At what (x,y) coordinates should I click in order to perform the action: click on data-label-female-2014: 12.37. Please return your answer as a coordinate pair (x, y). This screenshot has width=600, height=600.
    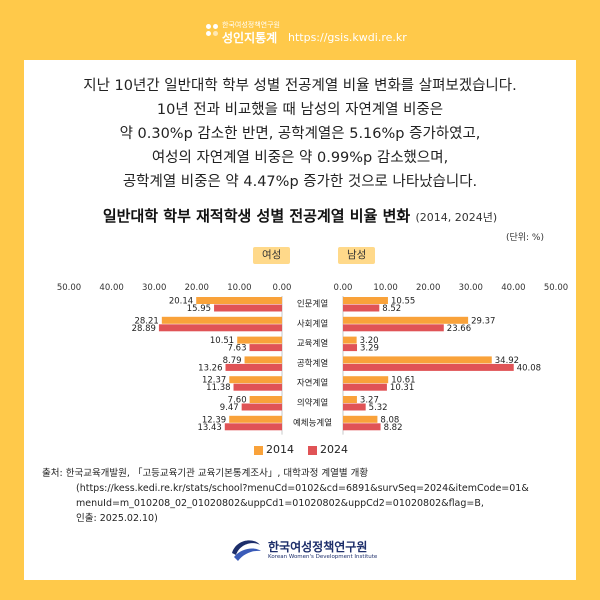
    Looking at the image, I should click on (214, 381).